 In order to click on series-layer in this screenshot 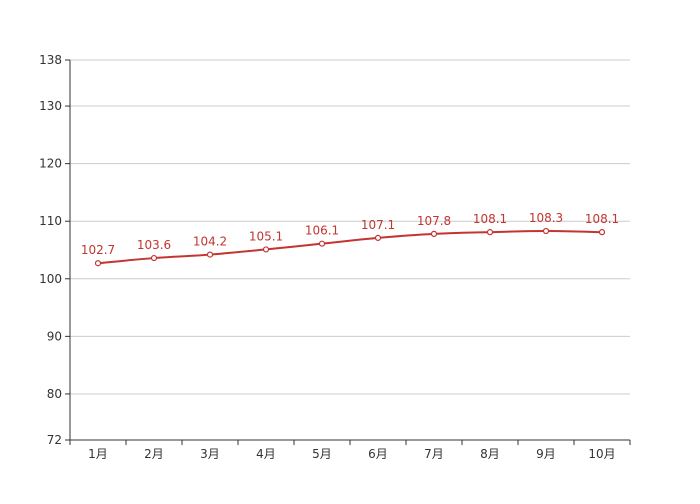, I will do `click(350, 247)`.